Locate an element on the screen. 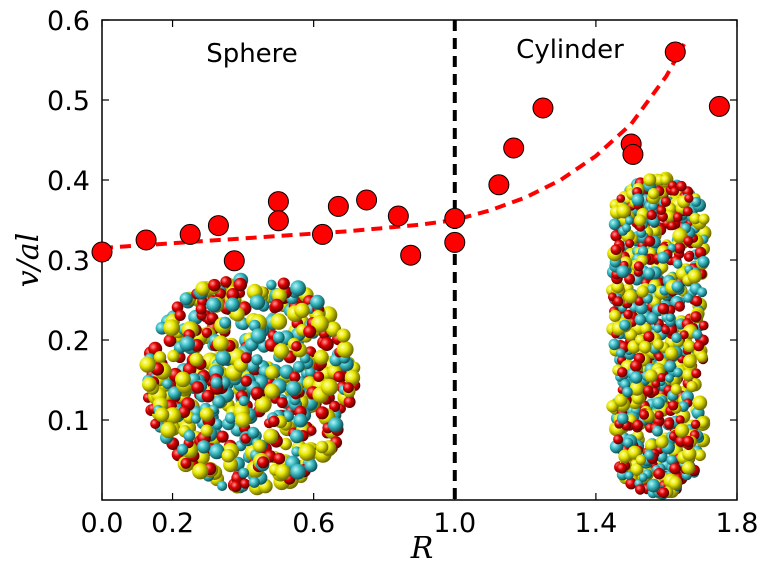 Image resolution: width=774 pixels, height=574 pixels. cylinder-micelle-image is located at coordinates (659, 335).